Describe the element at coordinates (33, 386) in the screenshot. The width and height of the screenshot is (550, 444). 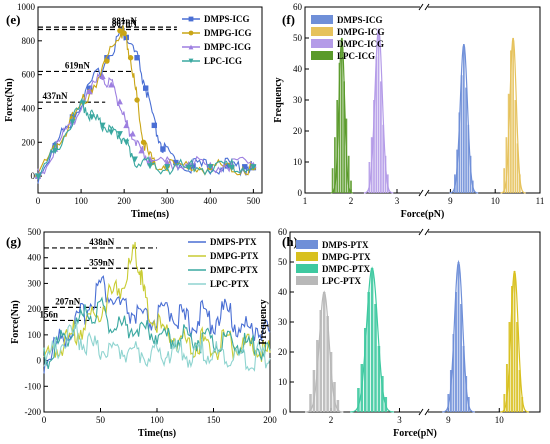
I see `y-tick-label: -100` at that location.